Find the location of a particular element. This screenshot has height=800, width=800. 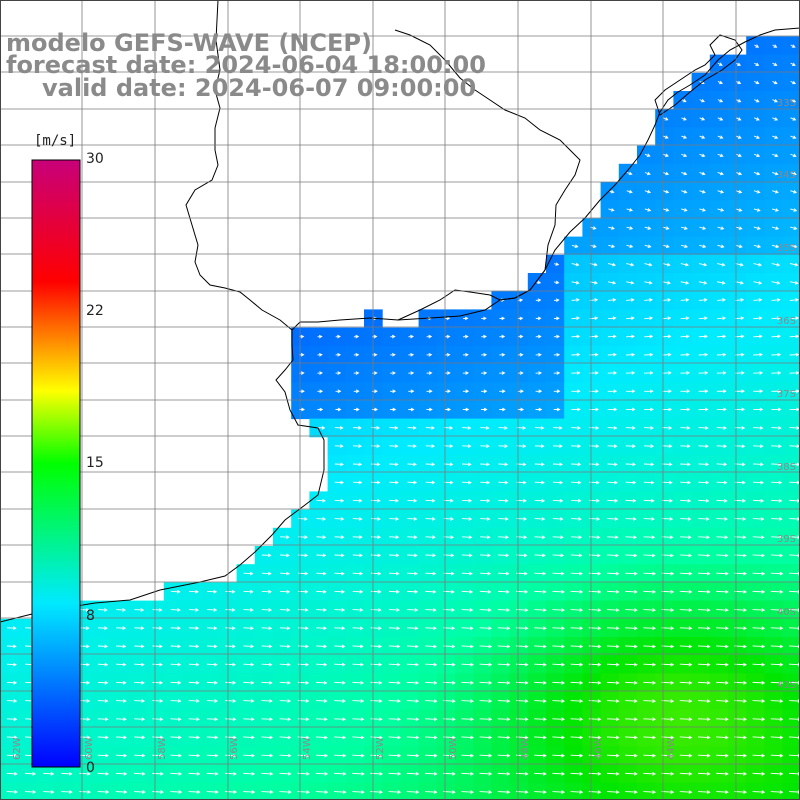

forecast-date: forecast date: 2024-06-04 18:00:00 is located at coordinates (246, 65).